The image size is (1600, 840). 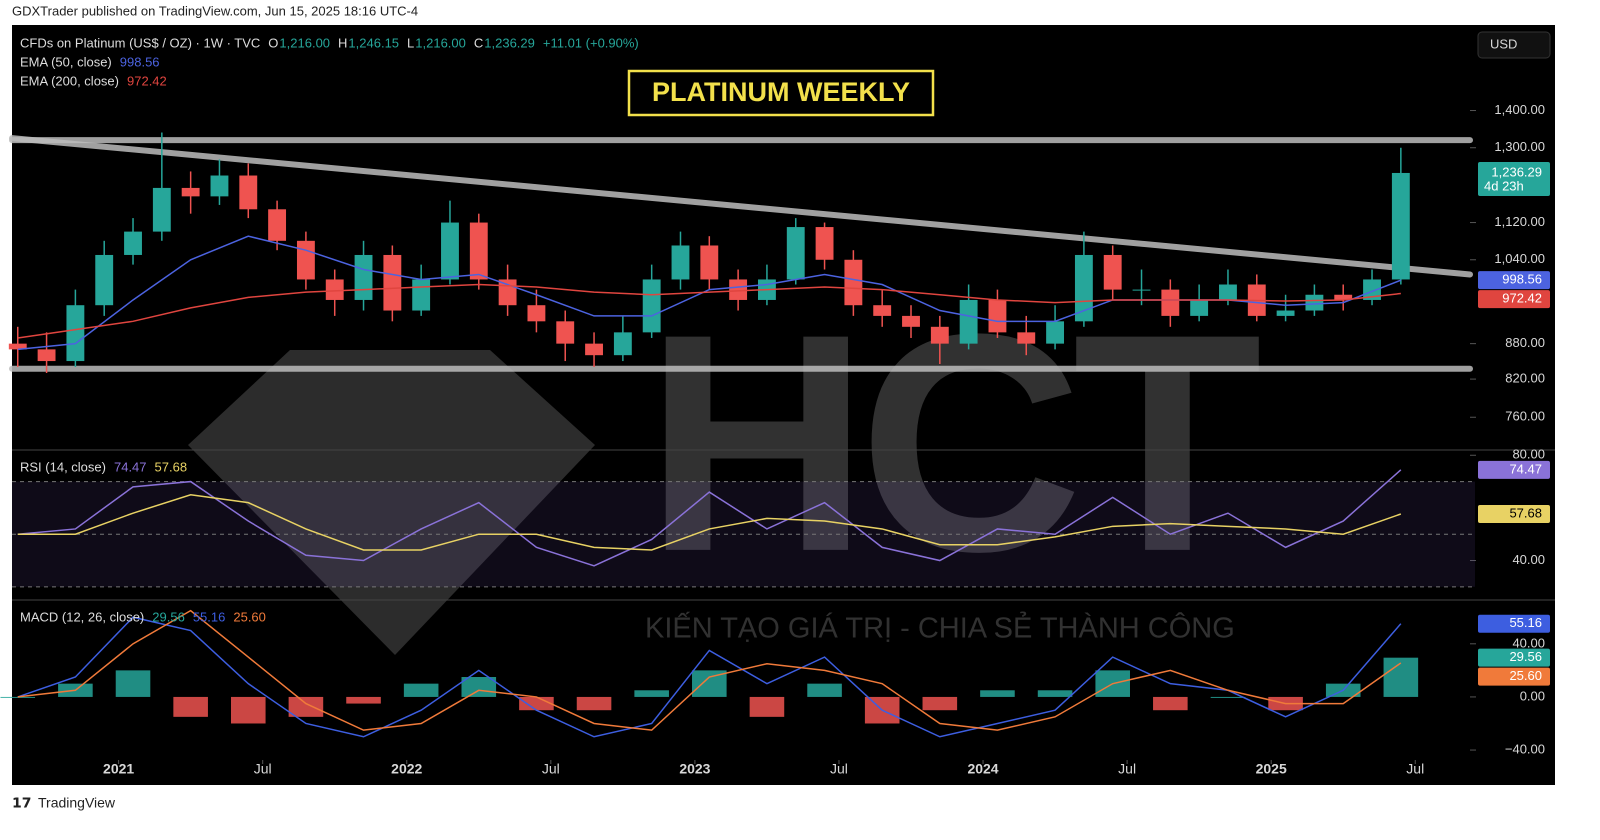 I want to click on currency-label: USD, so click(x=1503, y=43).